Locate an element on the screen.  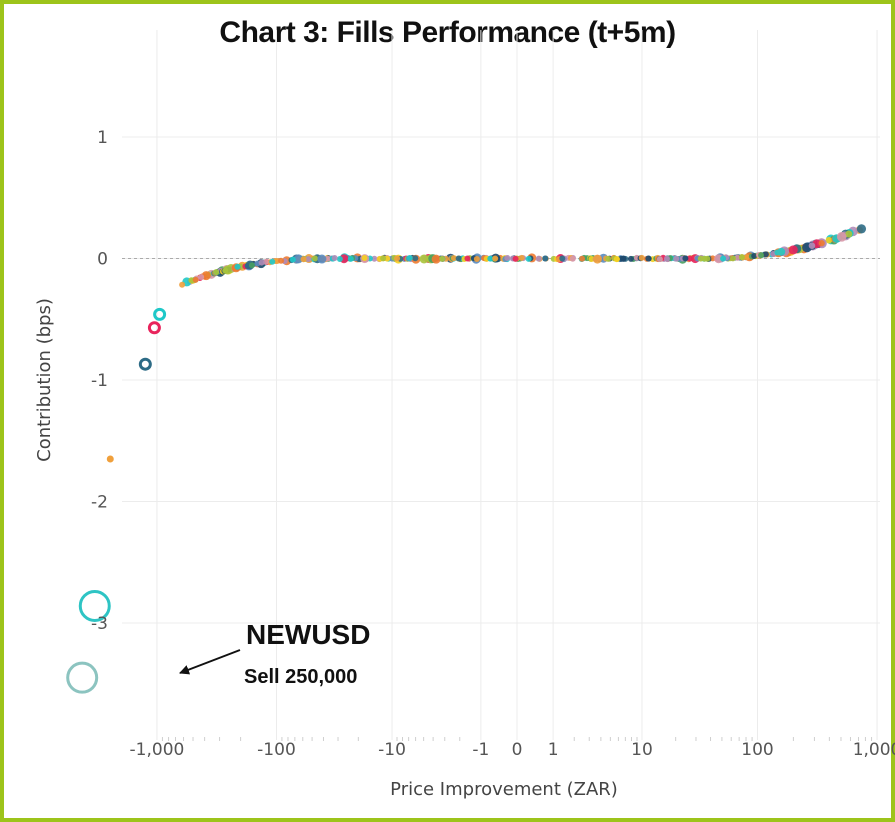
annotated-outlier-ring is located at coordinates (82, 677).